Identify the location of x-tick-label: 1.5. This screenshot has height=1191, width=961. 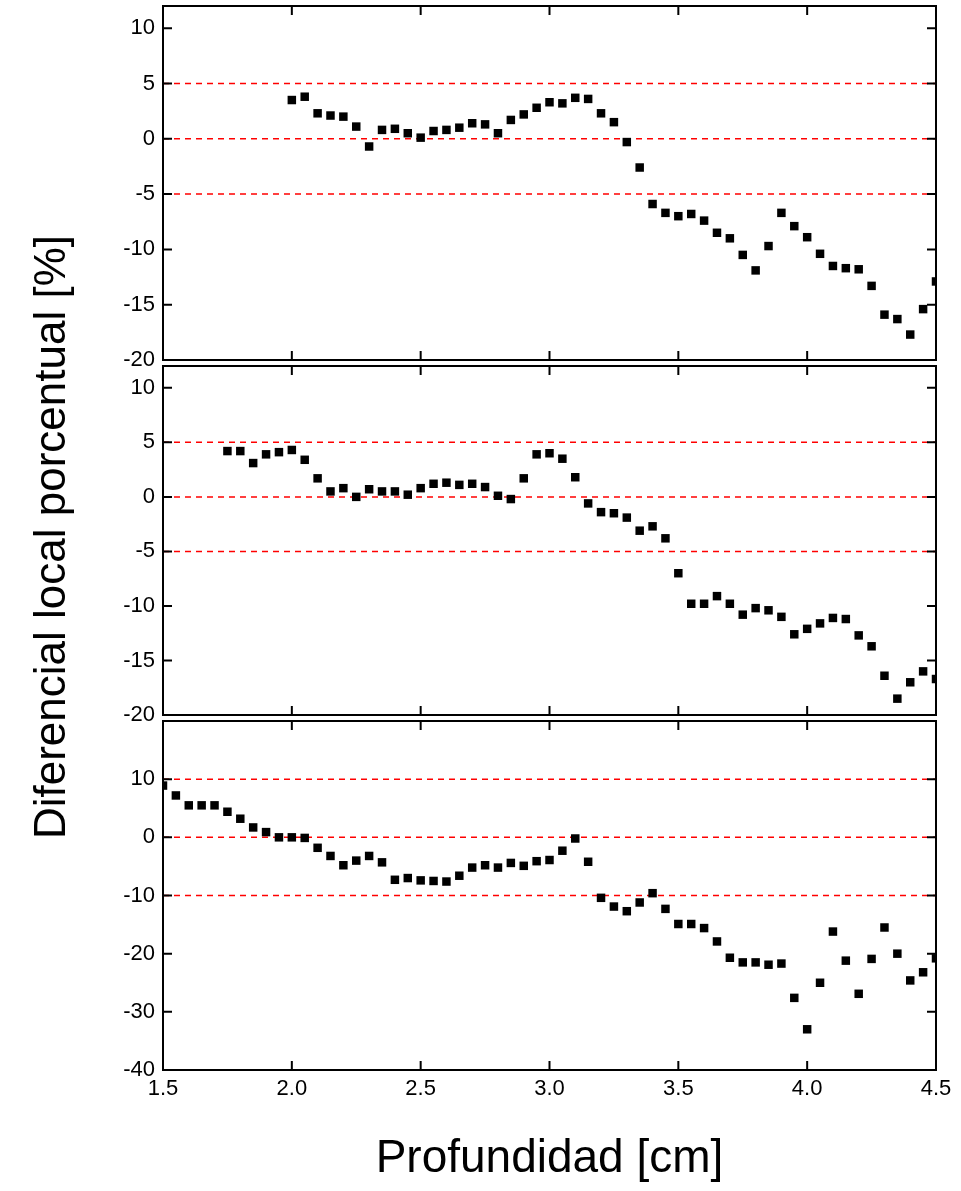
(163, 1088).